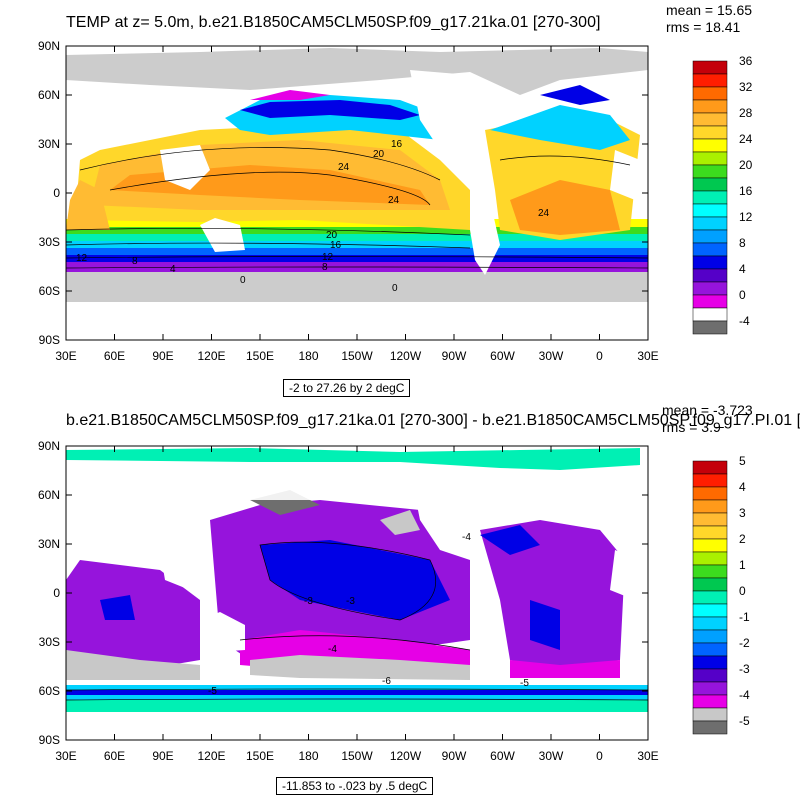  I want to click on panel1-contour-info: -2 to 27.26 by 2 degC, so click(347, 388).